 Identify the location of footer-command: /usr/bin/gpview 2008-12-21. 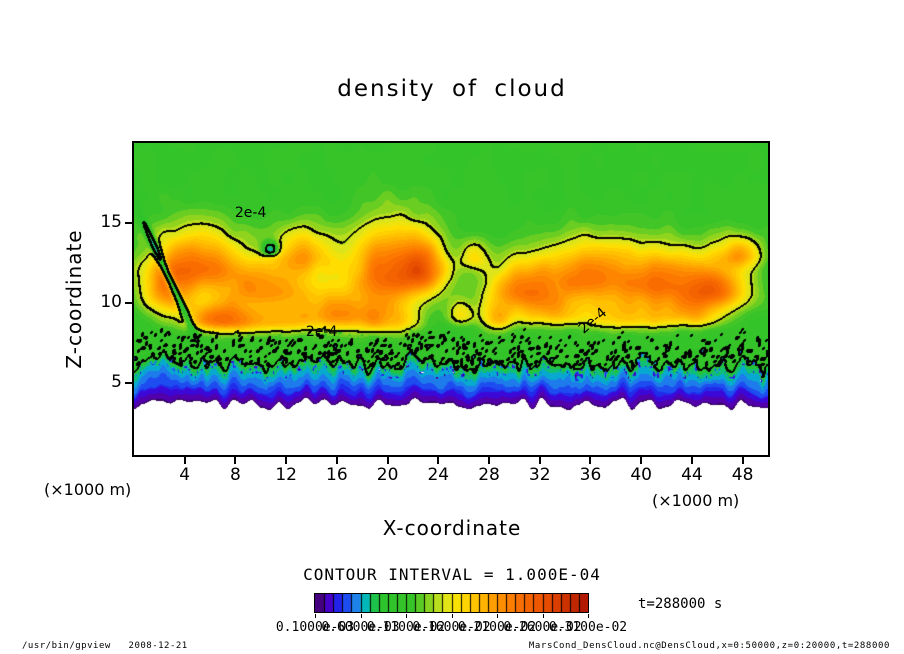
(105, 646).